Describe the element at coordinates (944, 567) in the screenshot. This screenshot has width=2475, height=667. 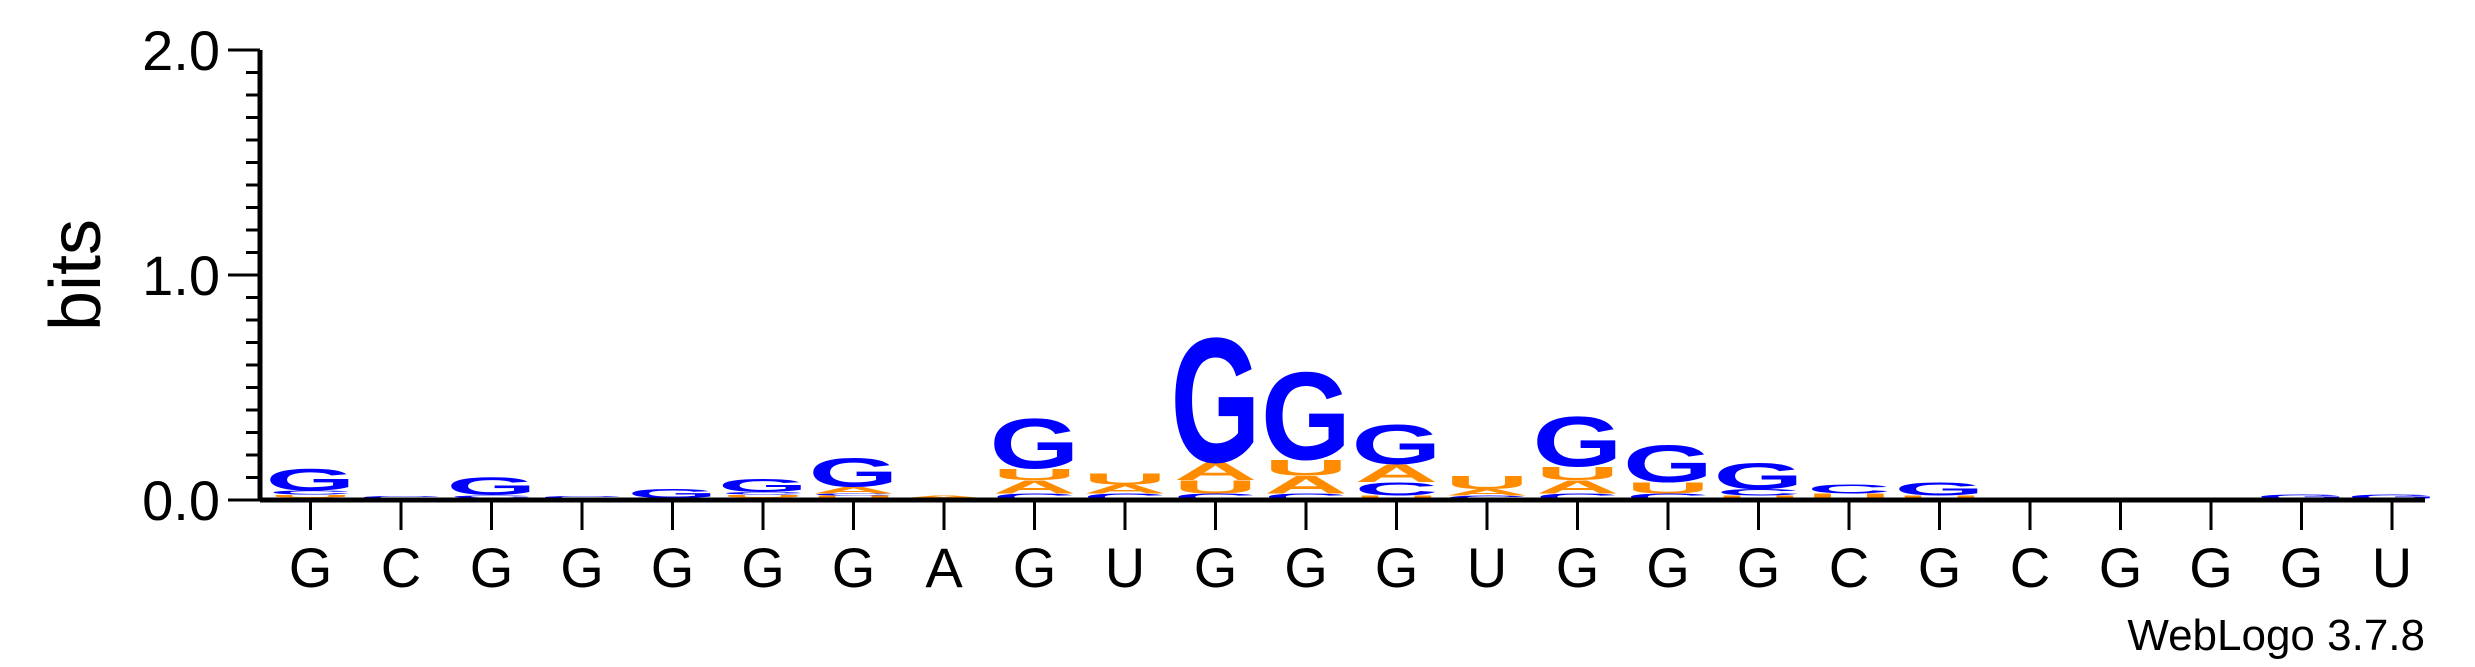
I see `x-tick-label: A` at that location.